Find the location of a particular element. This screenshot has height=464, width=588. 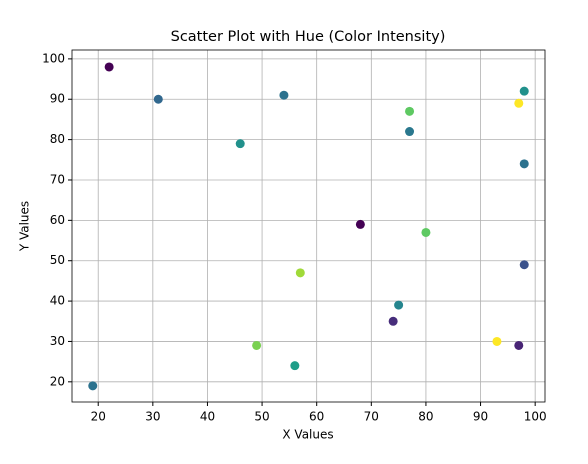

x-tick-label: 20 is located at coordinates (98, 417).